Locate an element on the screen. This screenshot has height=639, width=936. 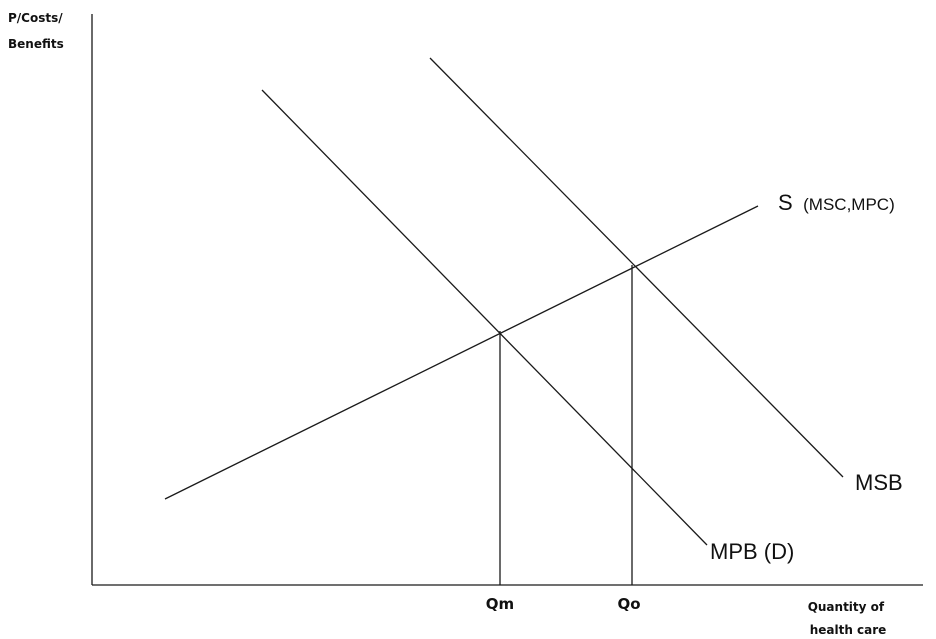
y-axis-label-line-1: P/Costs/ is located at coordinates (35, 18).